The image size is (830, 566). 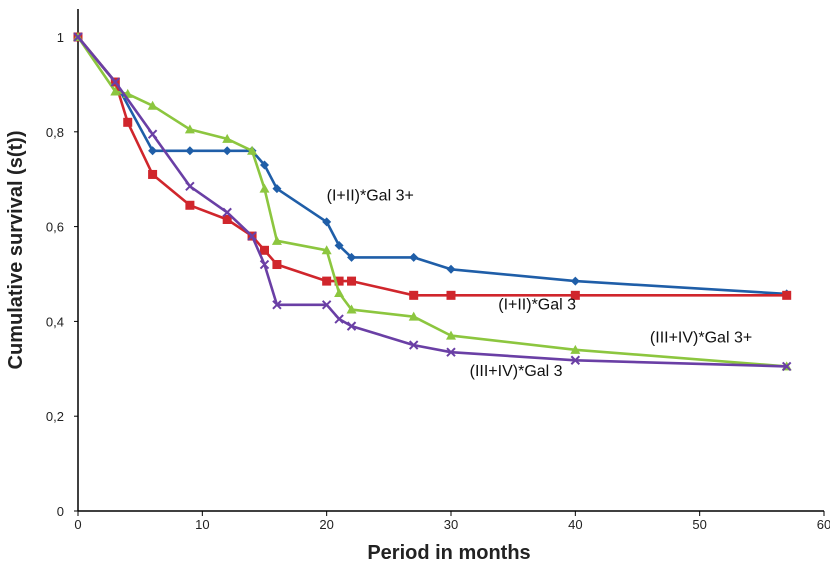 I want to click on series-annotation: (III+IV)*Gal 3, so click(x=516, y=371).